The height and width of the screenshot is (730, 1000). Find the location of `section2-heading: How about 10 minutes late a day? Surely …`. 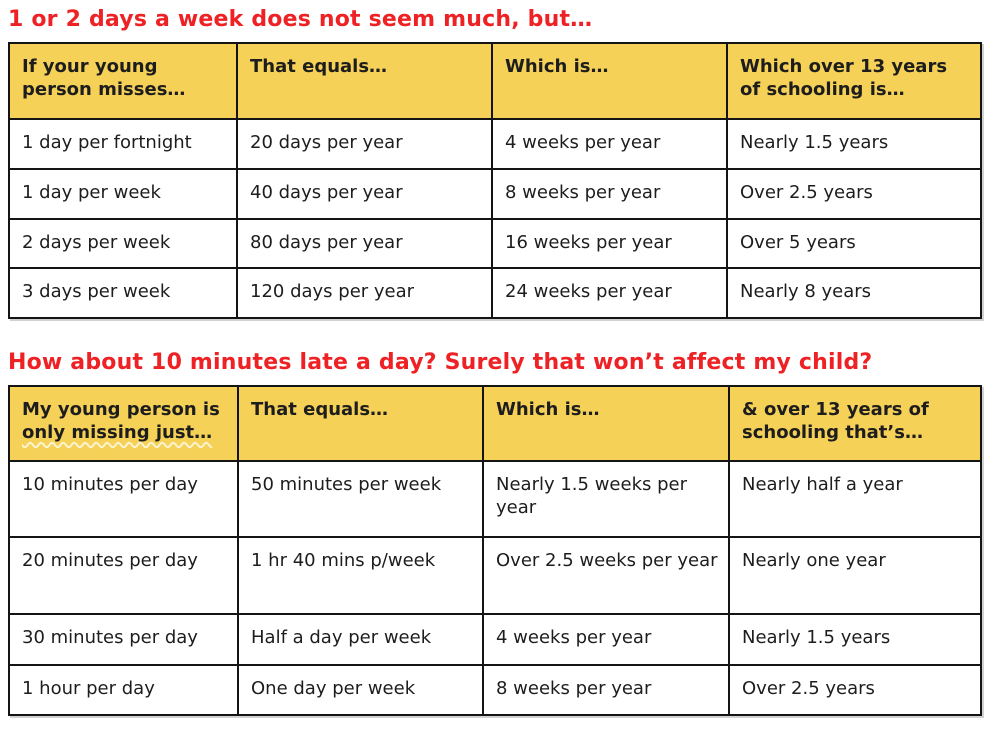

section2-heading: How about 10 minutes late a day? Surely … is located at coordinates (440, 362).